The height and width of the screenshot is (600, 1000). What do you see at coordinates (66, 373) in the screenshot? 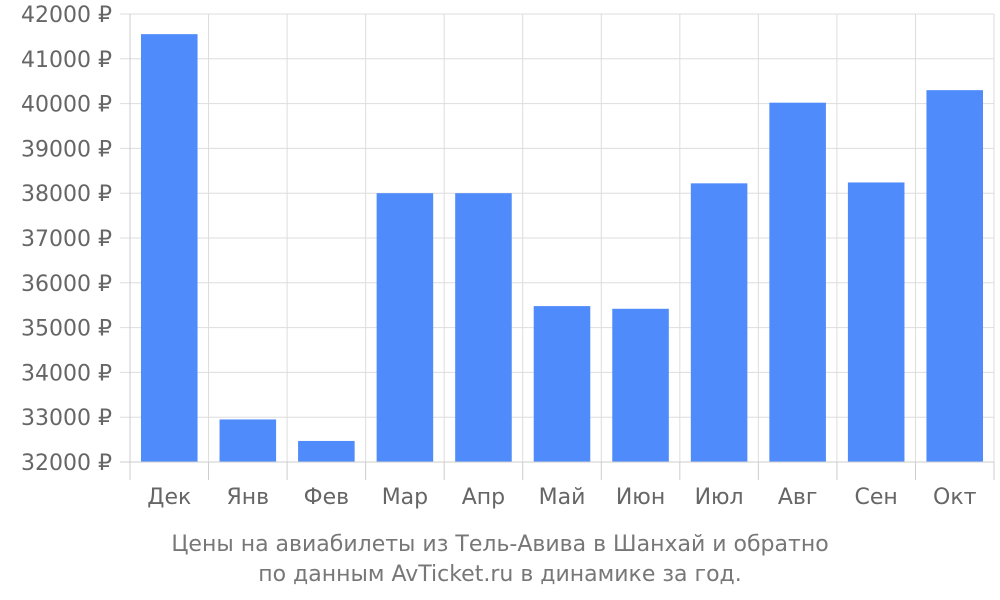
I see `y-tick-label: 34000 ₽` at bounding box center [66, 373].